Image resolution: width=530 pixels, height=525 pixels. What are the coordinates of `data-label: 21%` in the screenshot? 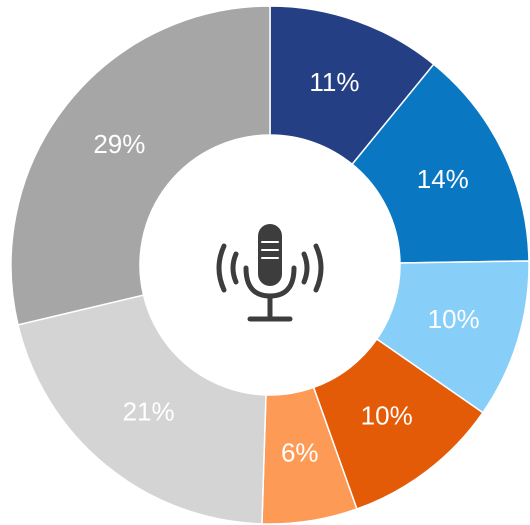 It's located at (149, 412).